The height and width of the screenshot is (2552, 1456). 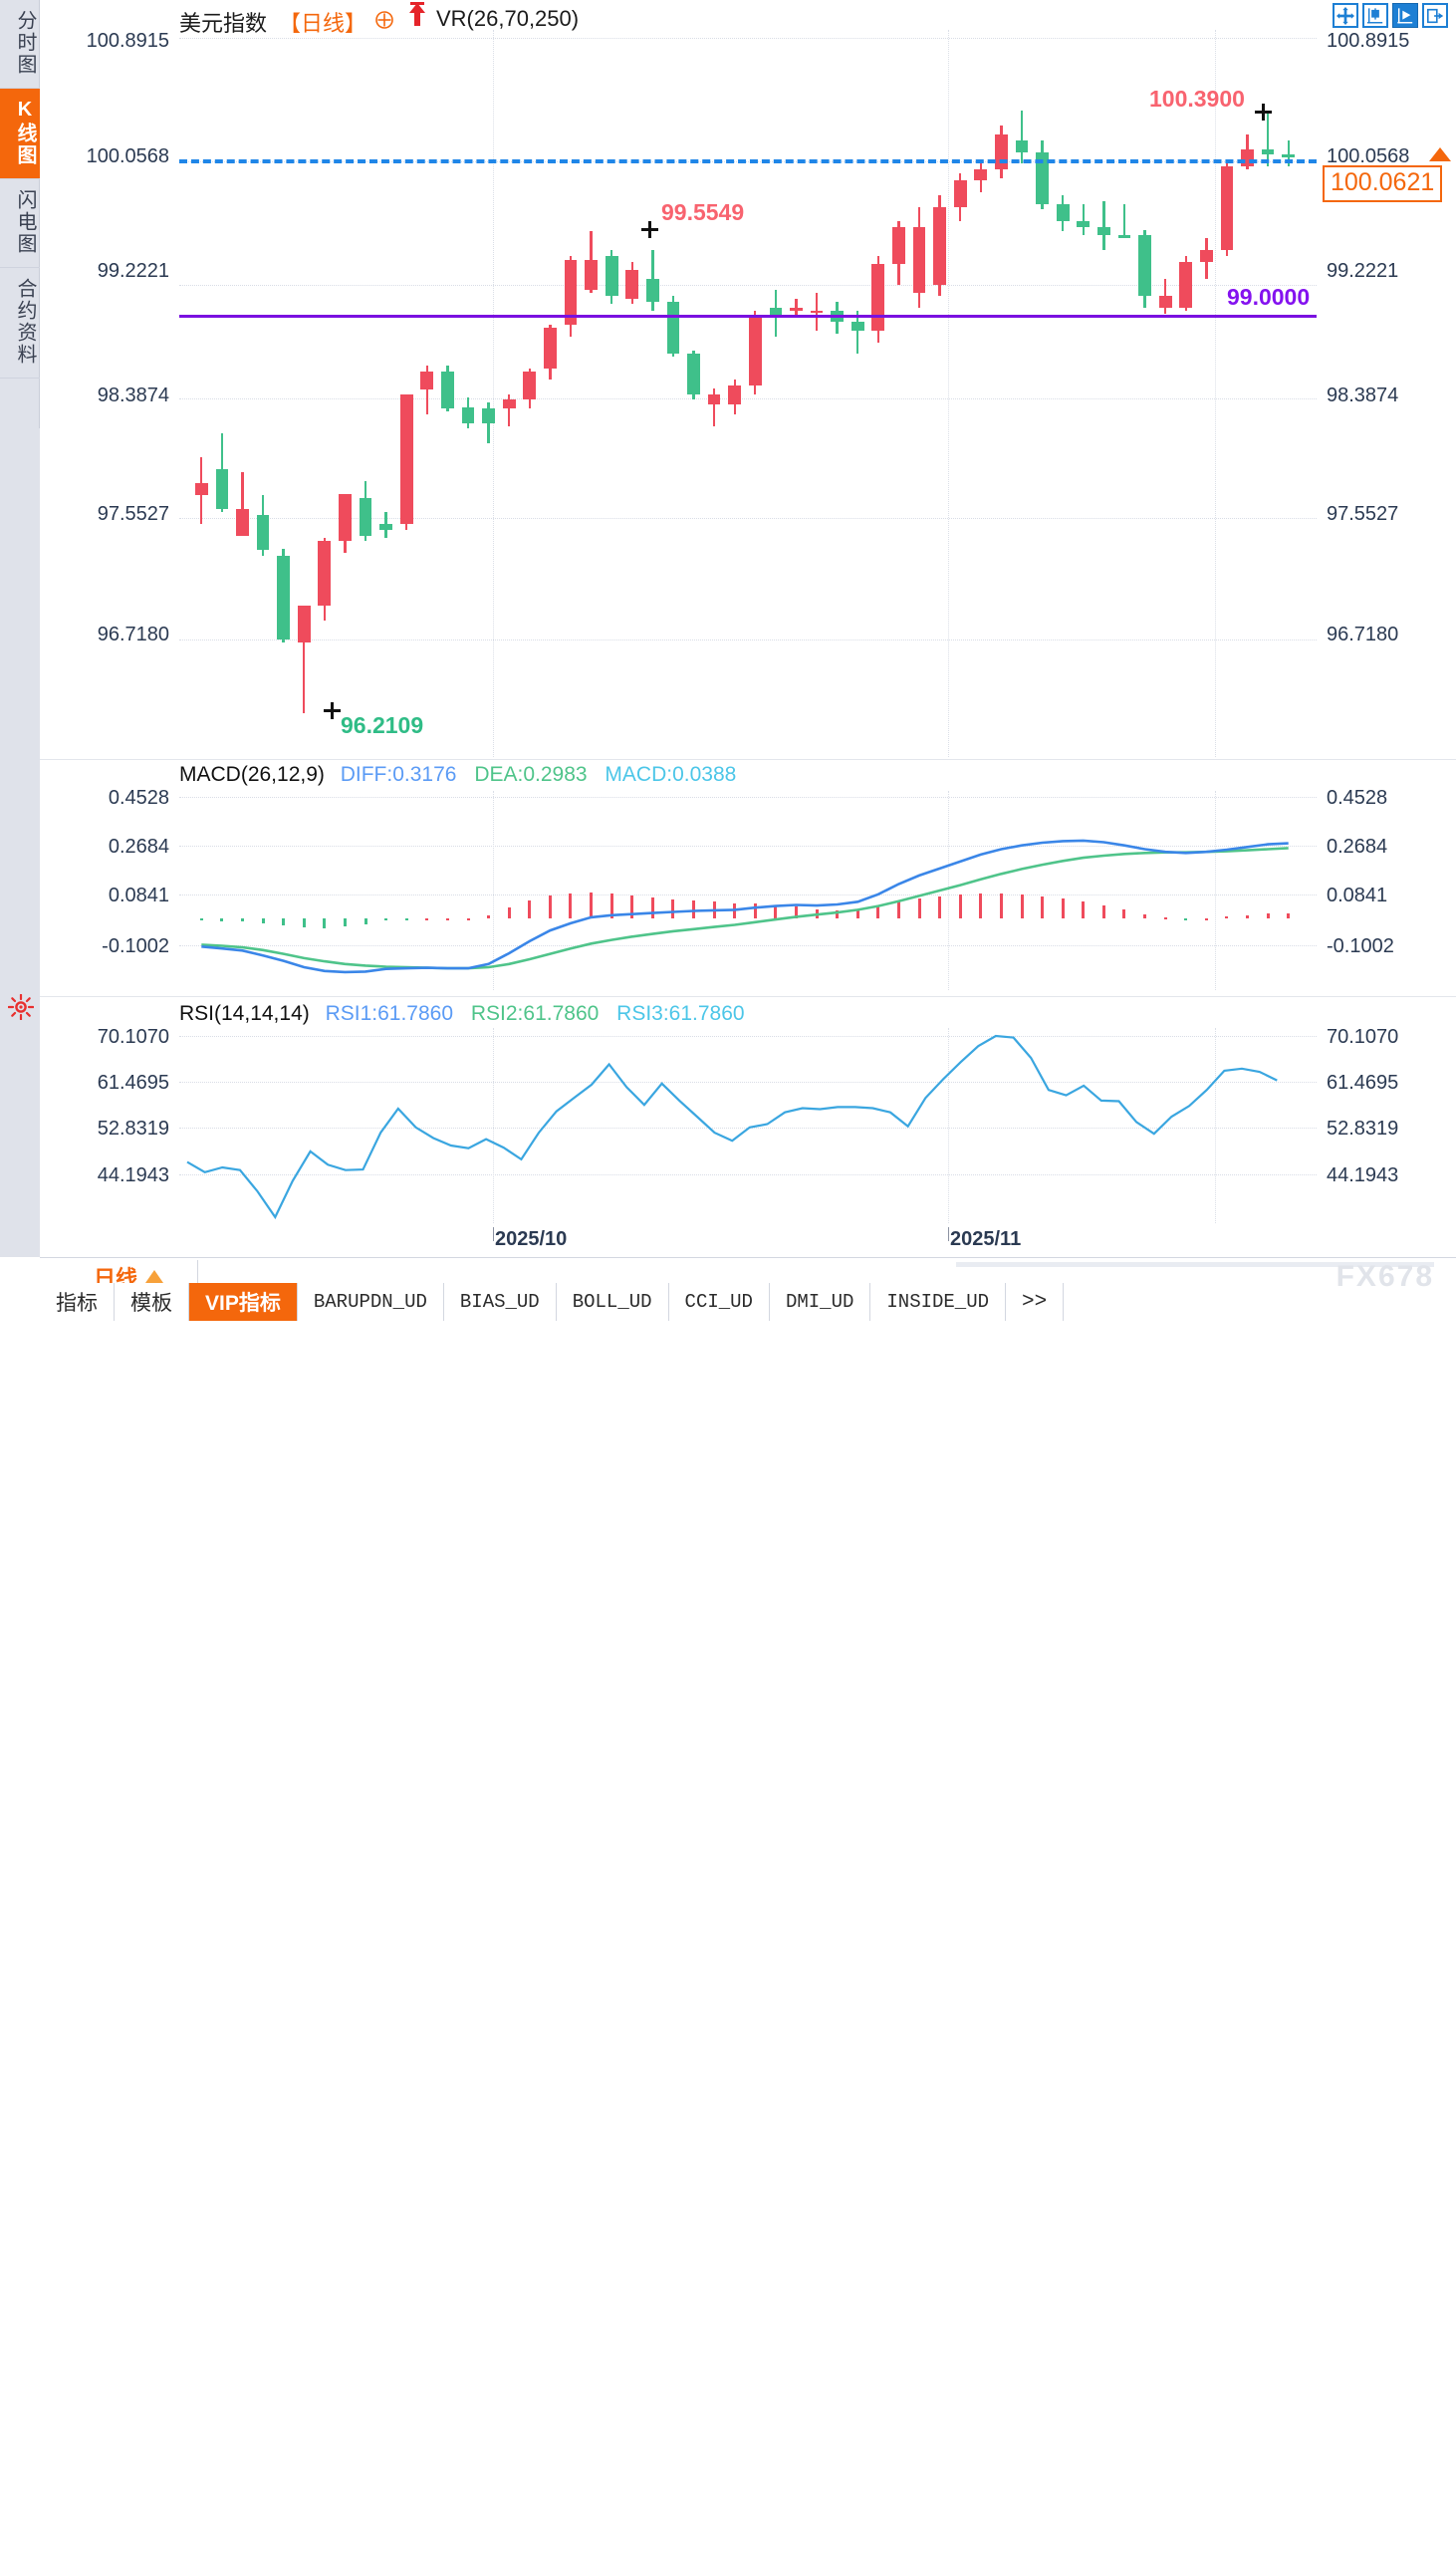 I want to click on macd-axis-label-left-0: 0.4528, so click(x=138, y=798).